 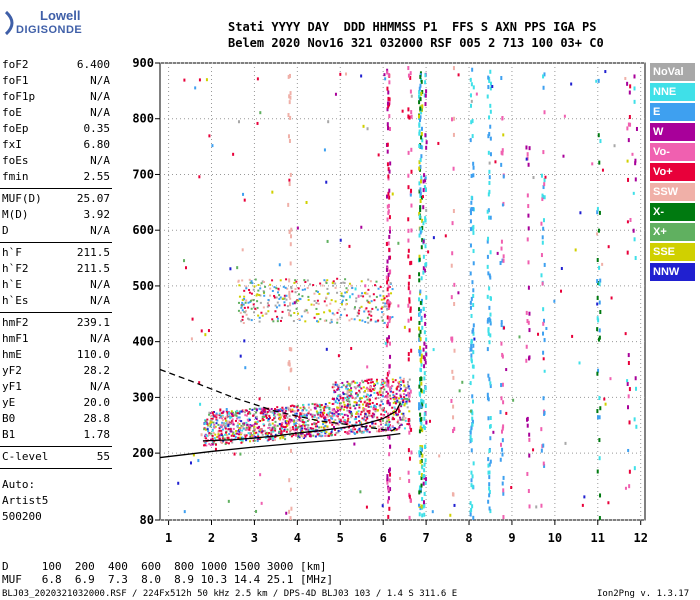 What do you see at coordinates (12, 354) in the screenshot?
I see `param-name: hmE` at bounding box center [12, 354].